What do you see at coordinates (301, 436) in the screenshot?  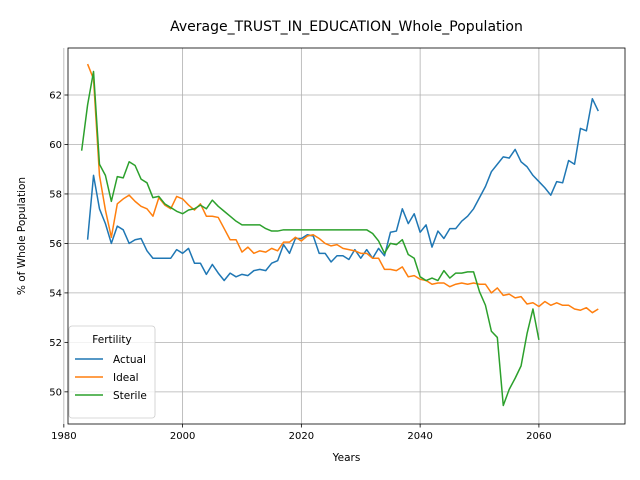 I see `x-tick-label: 2020` at bounding box center [301, 436].